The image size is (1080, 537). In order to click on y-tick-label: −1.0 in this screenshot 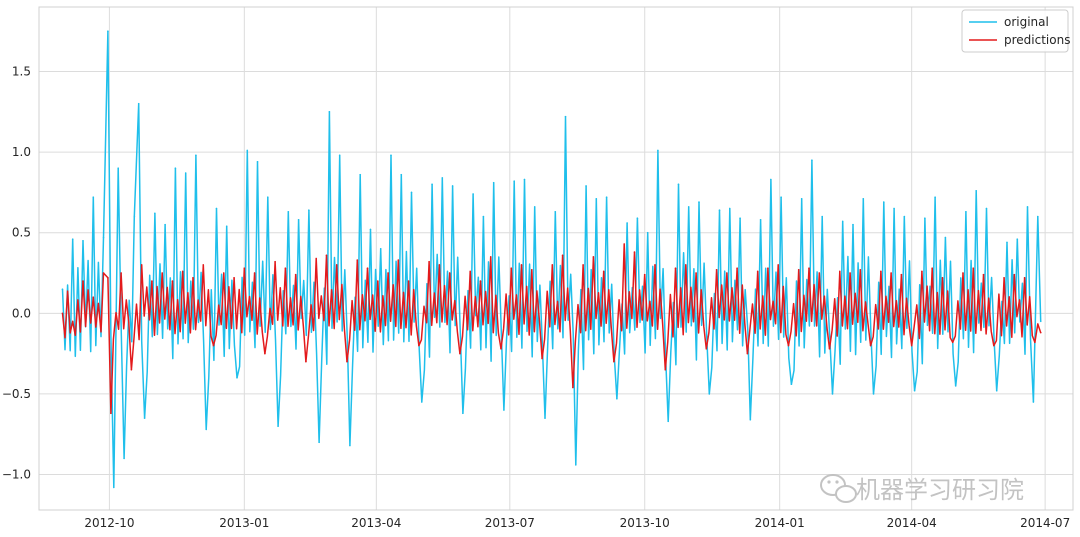, I will do `click(16, 475)`.